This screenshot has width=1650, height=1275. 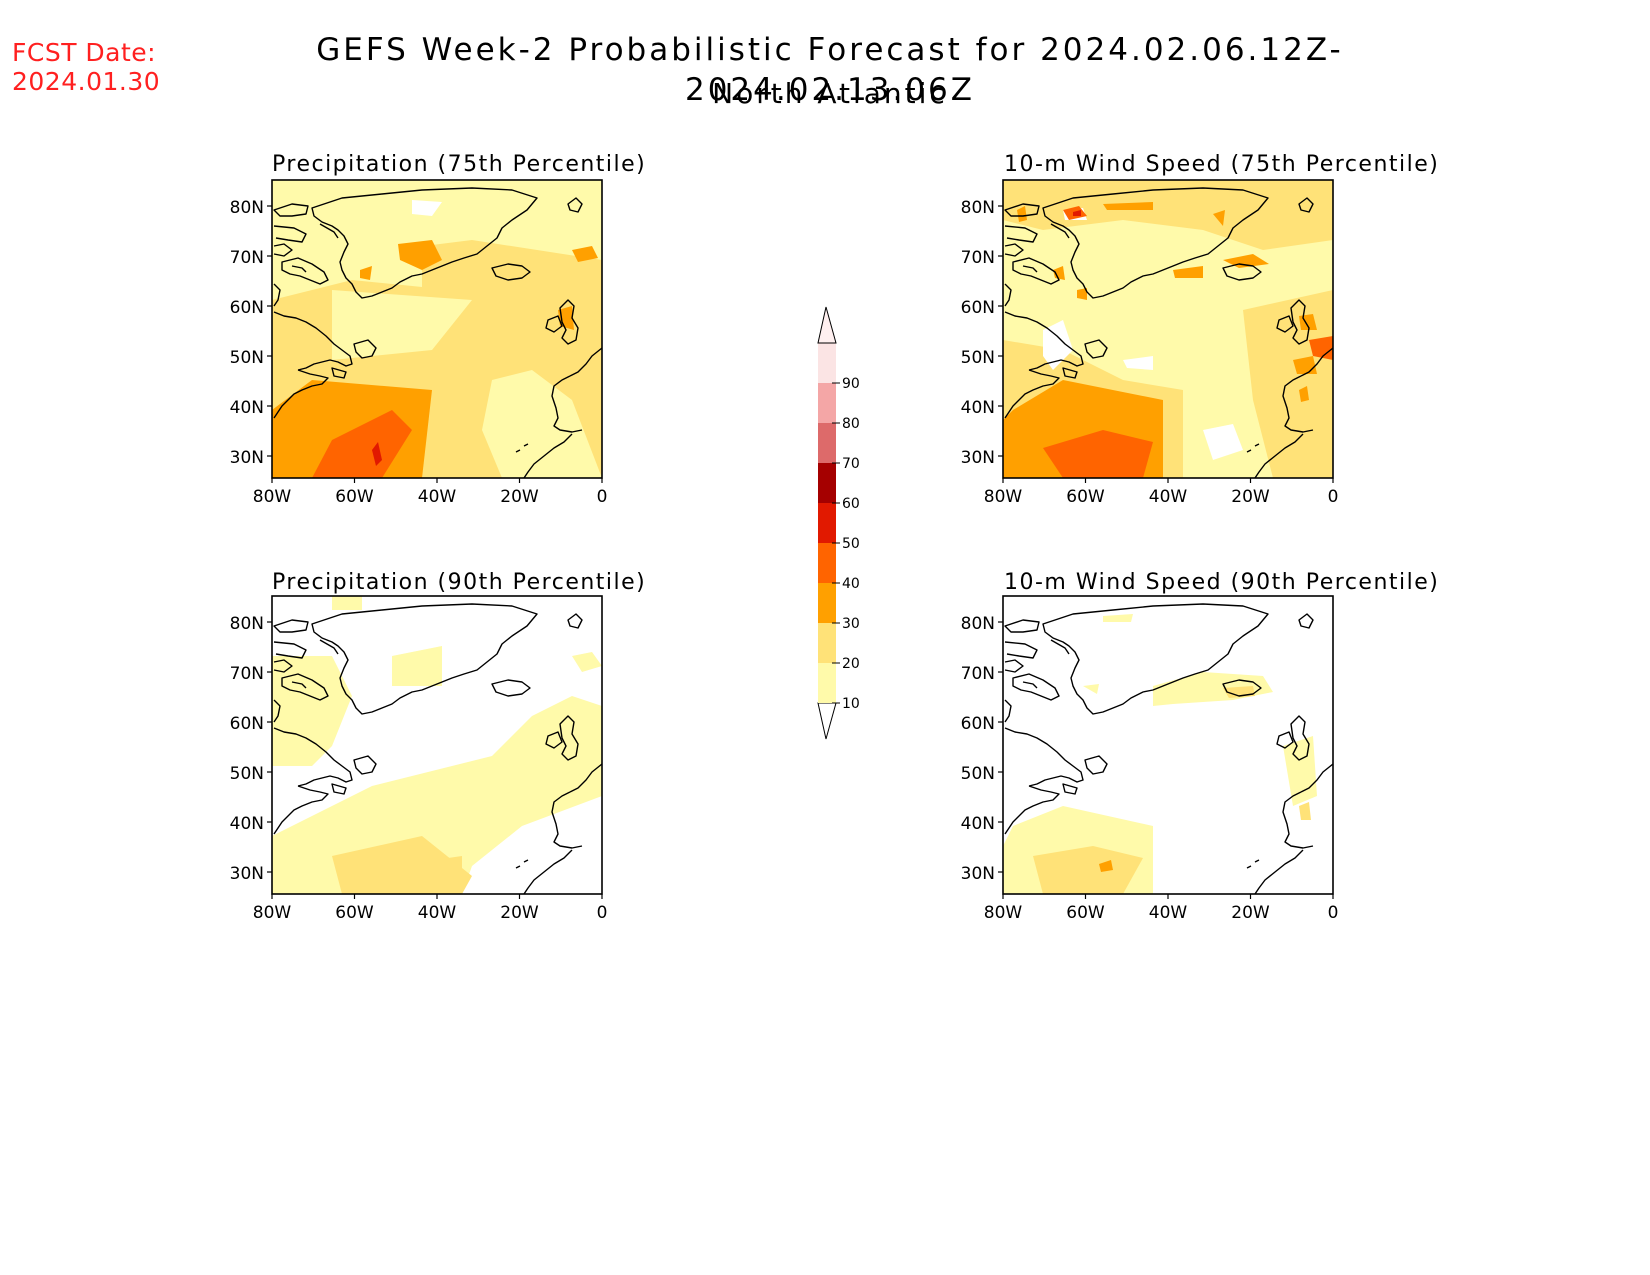 What do you see at coordinates (851, 384) in the screenshot?
I see `colorbar-label: 90` at bounding box center [851, 384].